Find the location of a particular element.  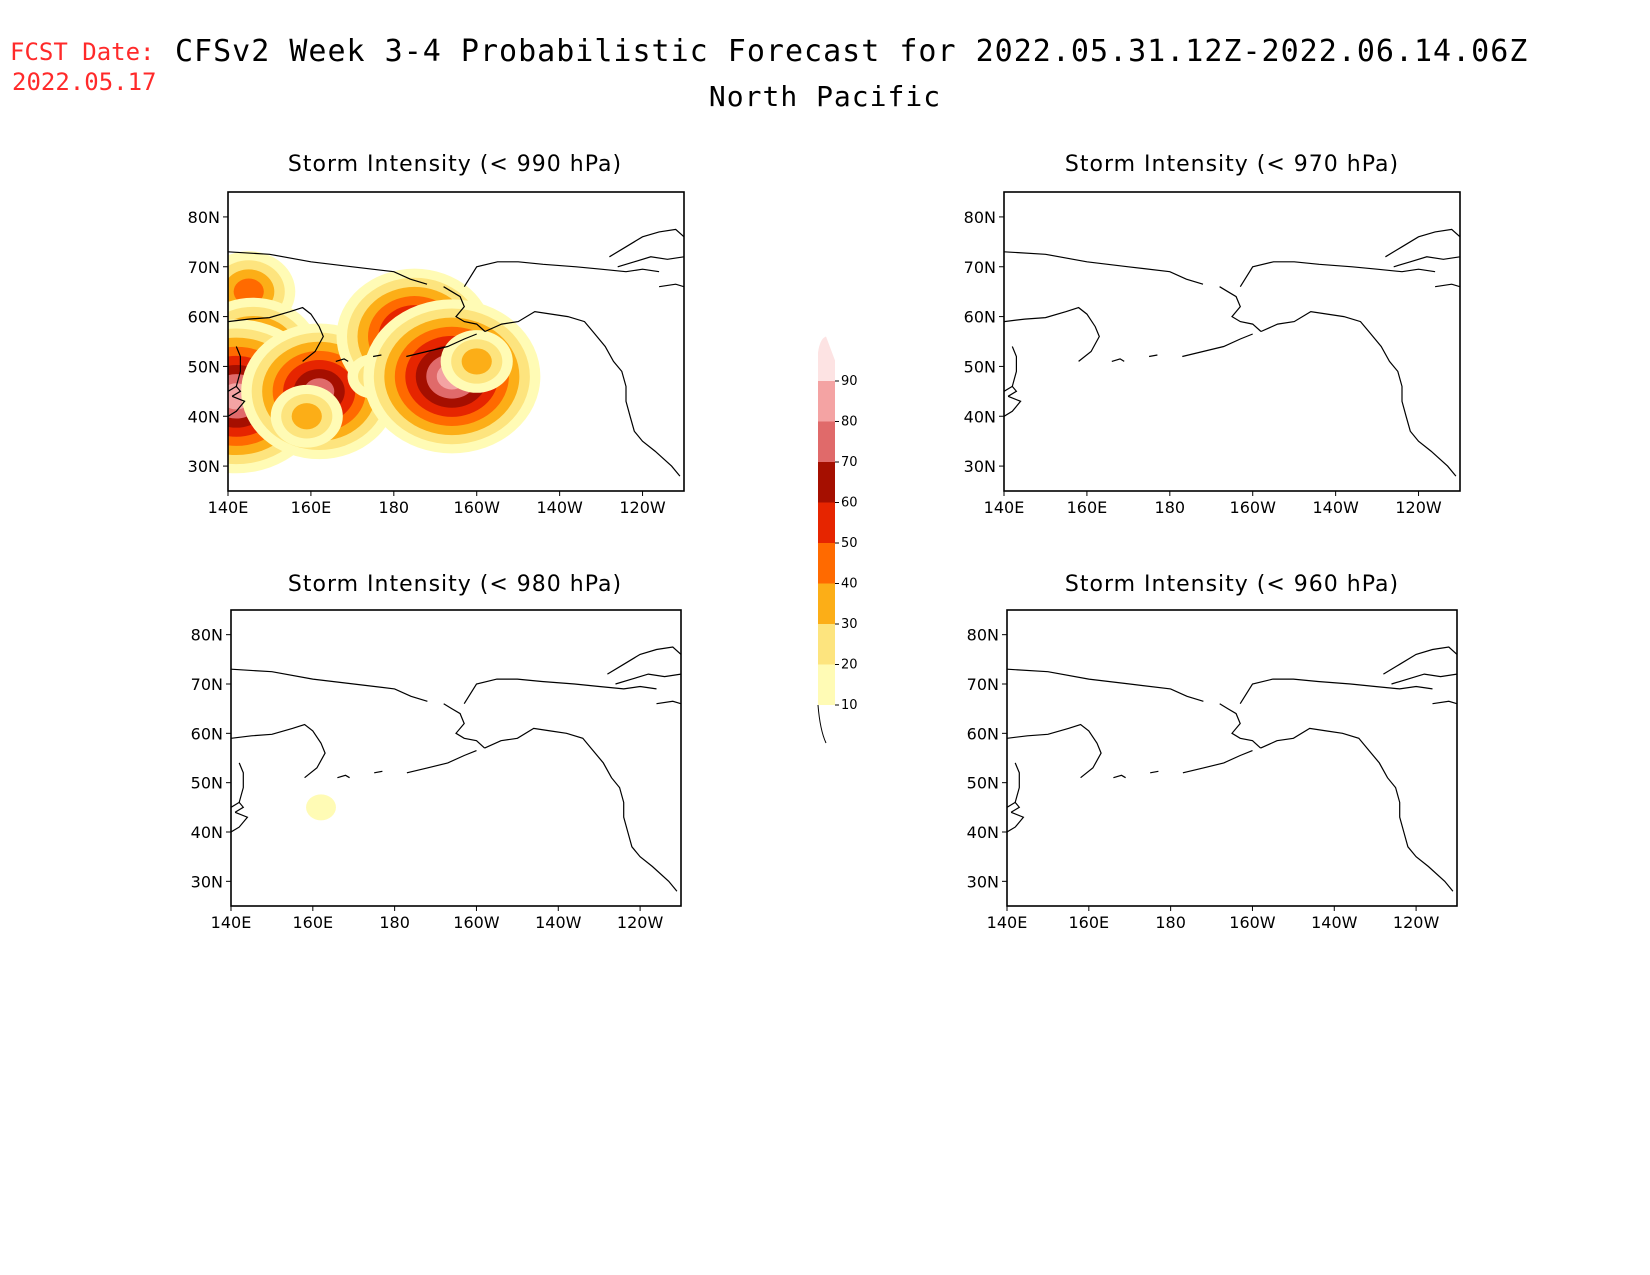

colorbar-label: 10 is located at coordinates (849, 705).